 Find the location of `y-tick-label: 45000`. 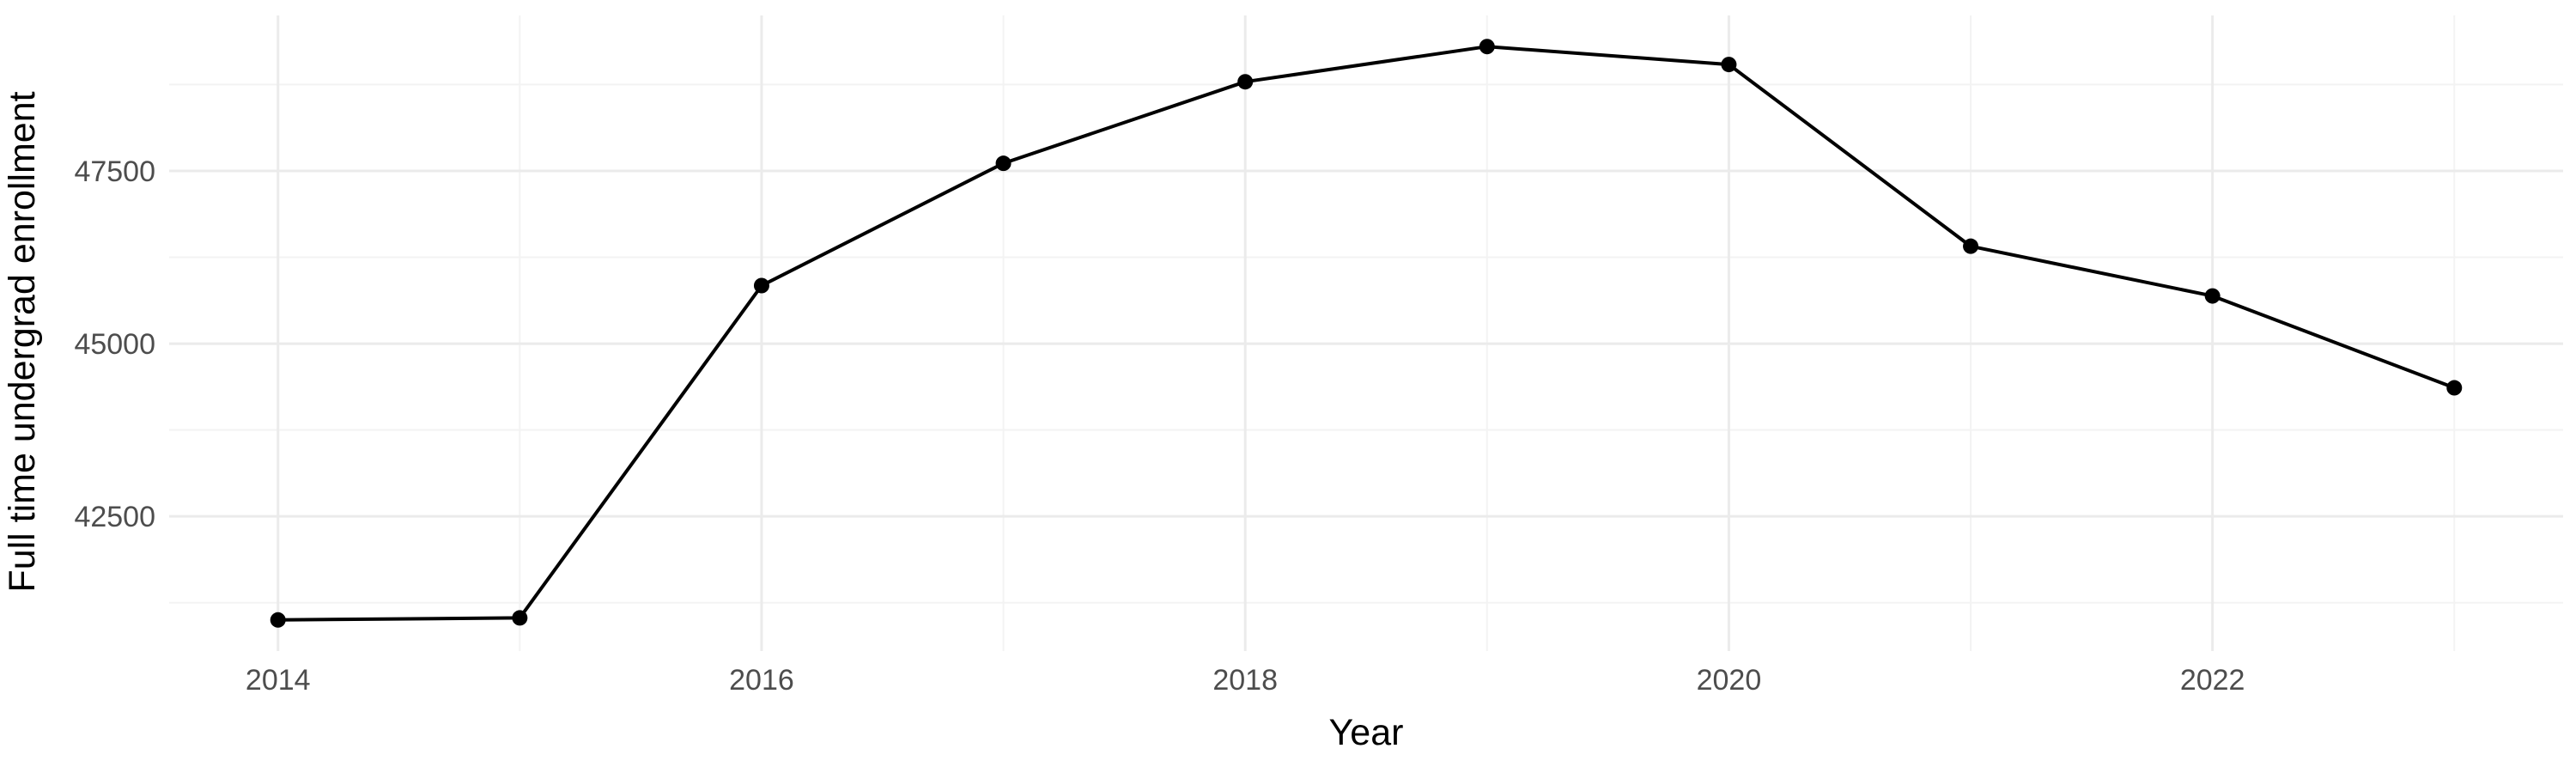

y-tick-label: 45000 is located at coordinates (114, 344).